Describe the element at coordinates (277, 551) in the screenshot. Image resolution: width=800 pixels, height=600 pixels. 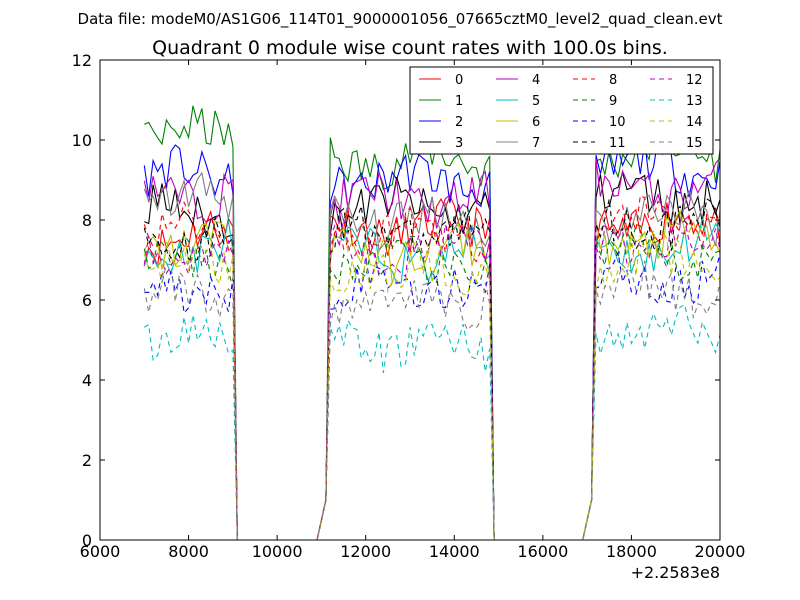
I see `x-tick-label: 10000` at that location.